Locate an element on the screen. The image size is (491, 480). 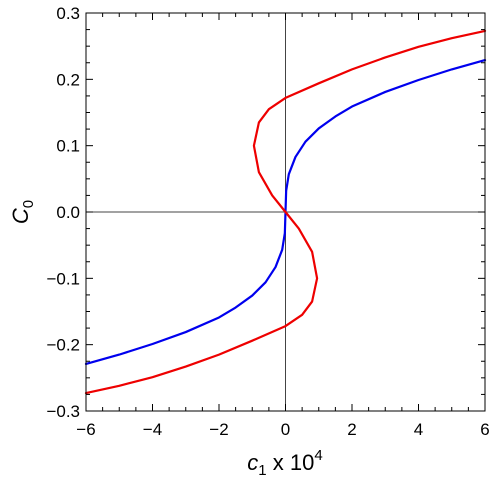
x-tick-label: 2 is located at coordinates (351, 429).